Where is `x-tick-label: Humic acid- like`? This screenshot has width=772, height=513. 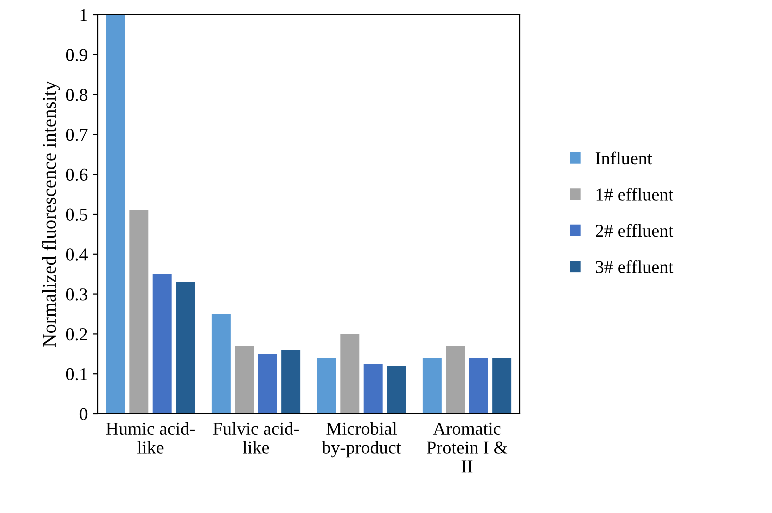 x-tick-label: Humic acid- like is located at coordinates (150, 438).